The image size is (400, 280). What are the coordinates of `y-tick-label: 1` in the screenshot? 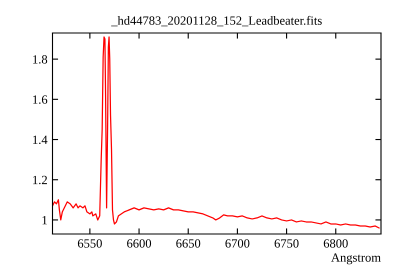 It's located at (44, 220).